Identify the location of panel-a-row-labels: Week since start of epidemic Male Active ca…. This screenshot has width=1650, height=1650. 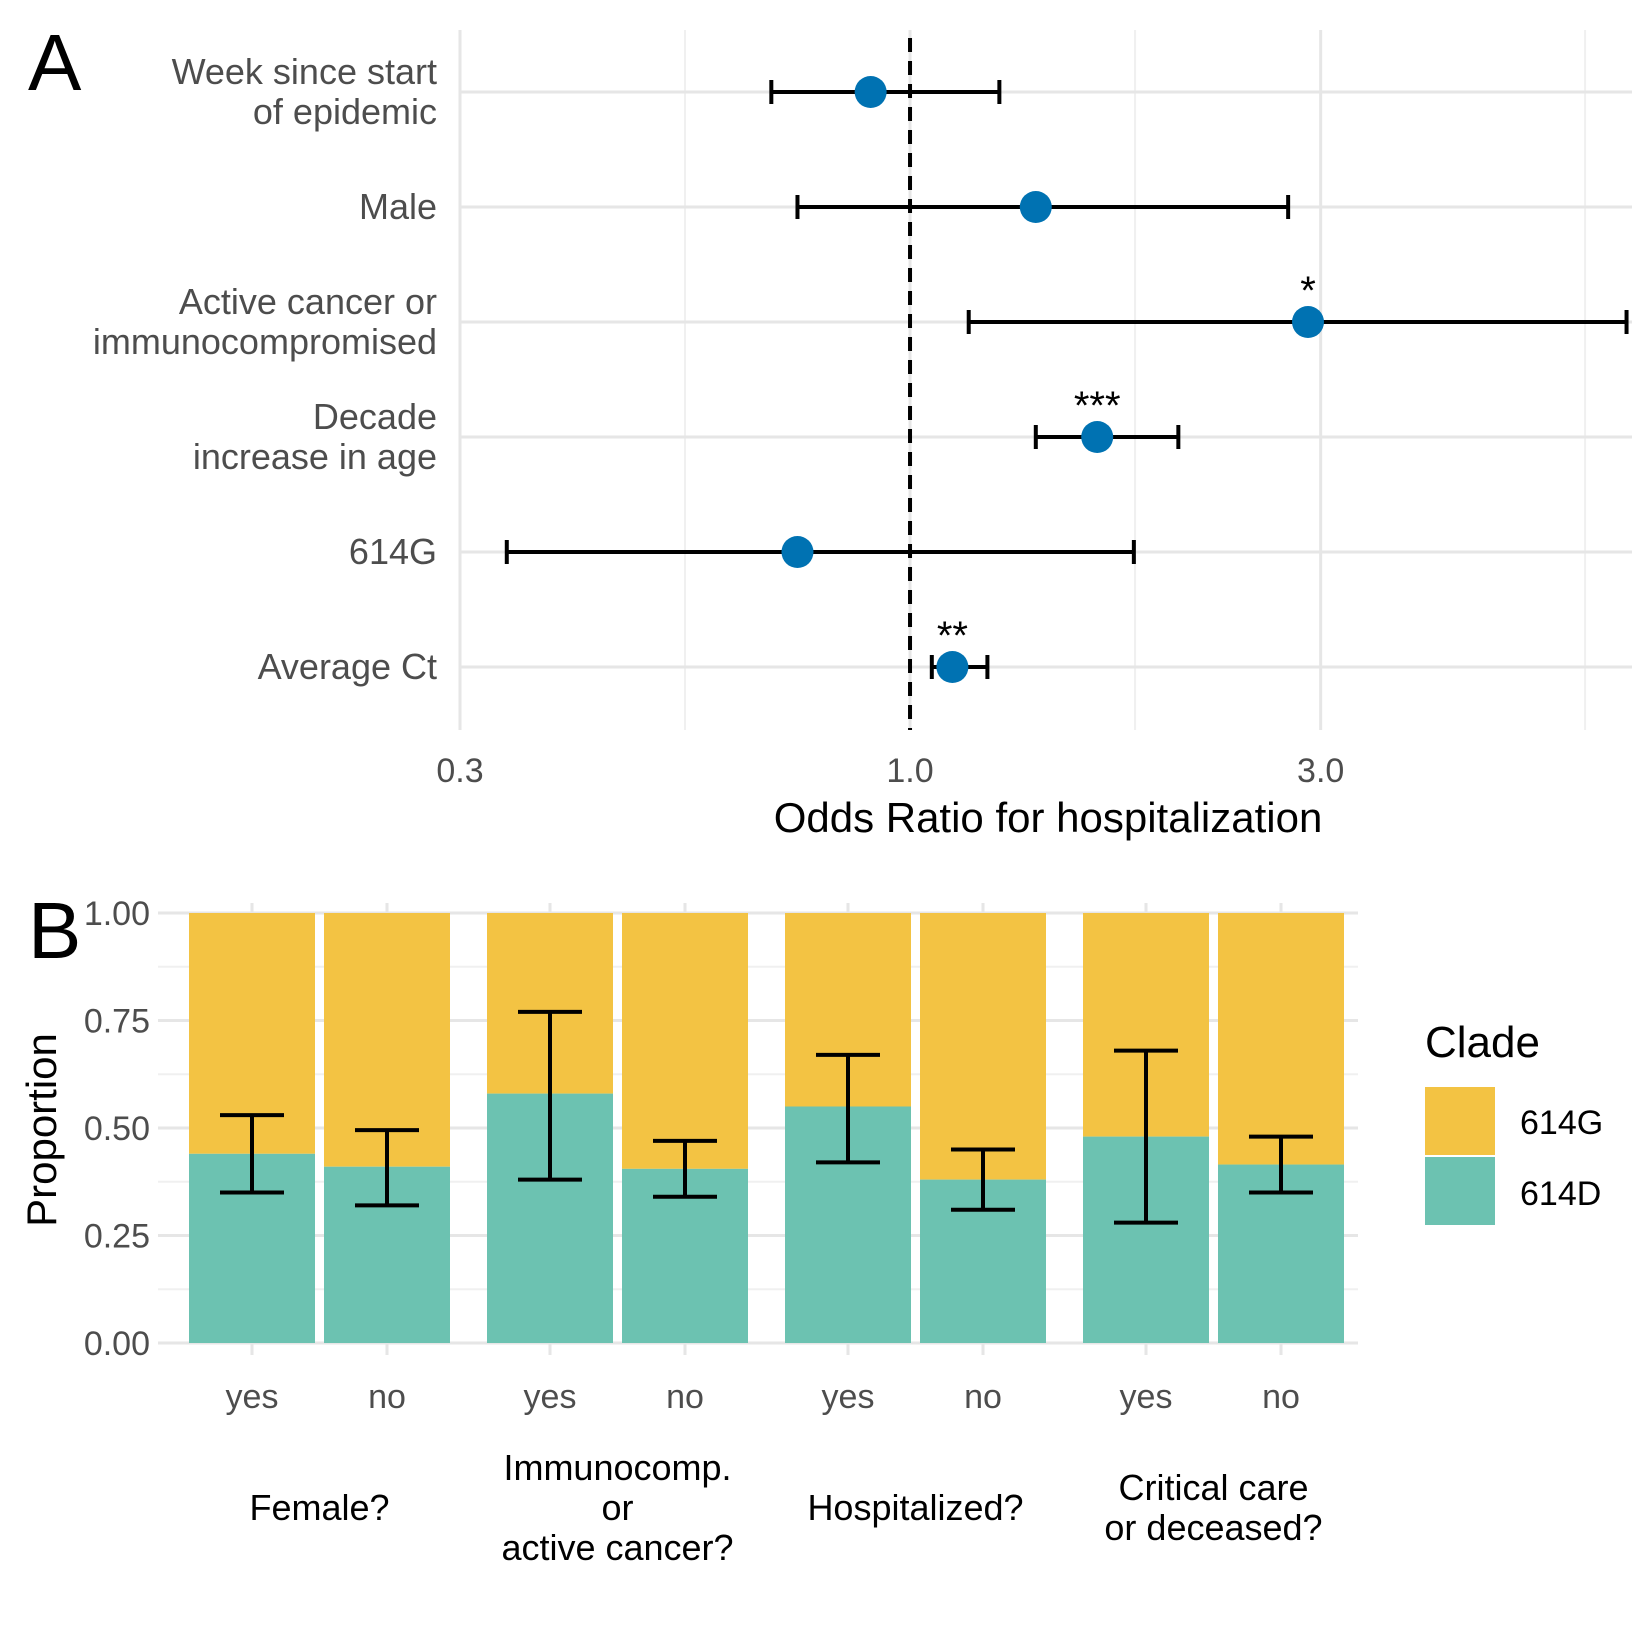
(265, 369).